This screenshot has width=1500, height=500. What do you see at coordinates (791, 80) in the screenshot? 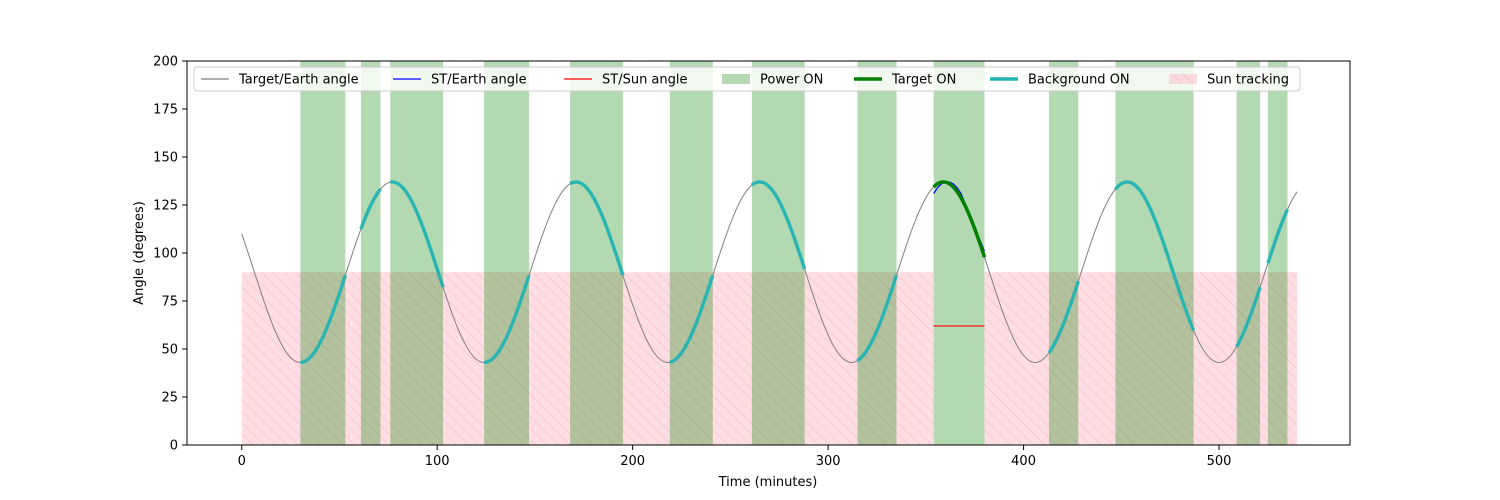
I see `legend-label: Power ON` at bounding box center [791, 80].